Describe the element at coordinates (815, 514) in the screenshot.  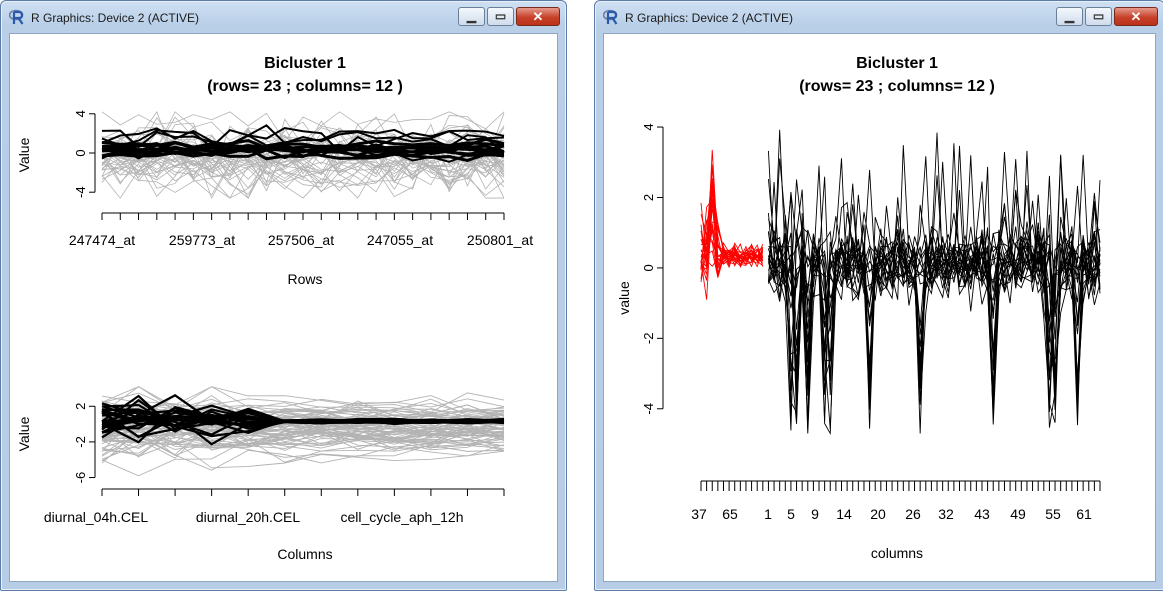
I see `plot3-xtick-label: 9` at that location.